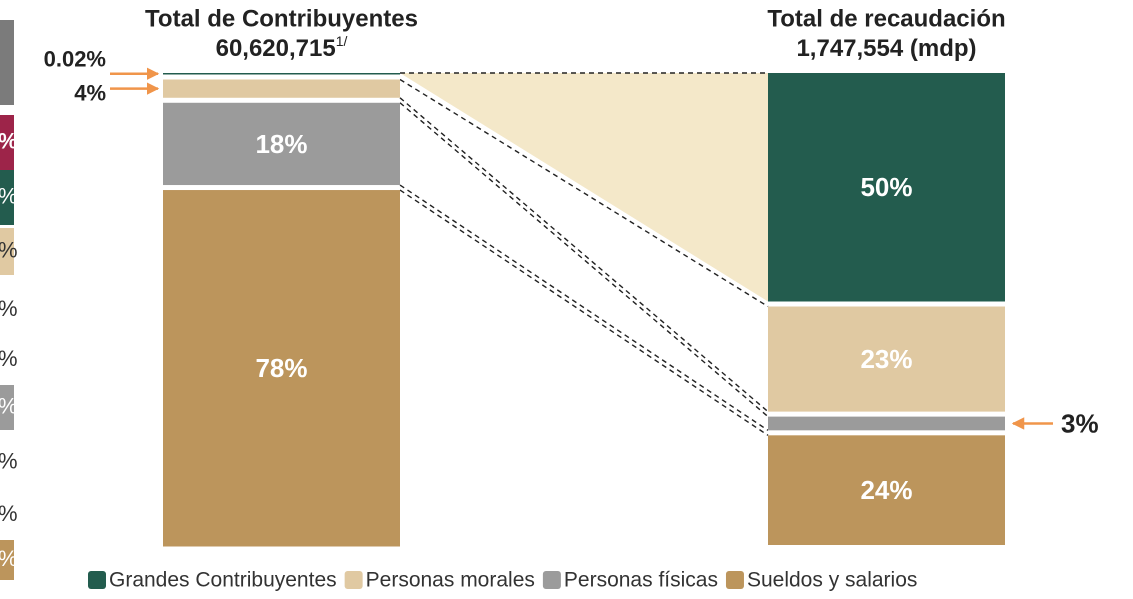 The height and width of the screenshot is (599, 1133). I want to click on chart-subtitle: 1,747,554 (mdp), so click(886, 48).